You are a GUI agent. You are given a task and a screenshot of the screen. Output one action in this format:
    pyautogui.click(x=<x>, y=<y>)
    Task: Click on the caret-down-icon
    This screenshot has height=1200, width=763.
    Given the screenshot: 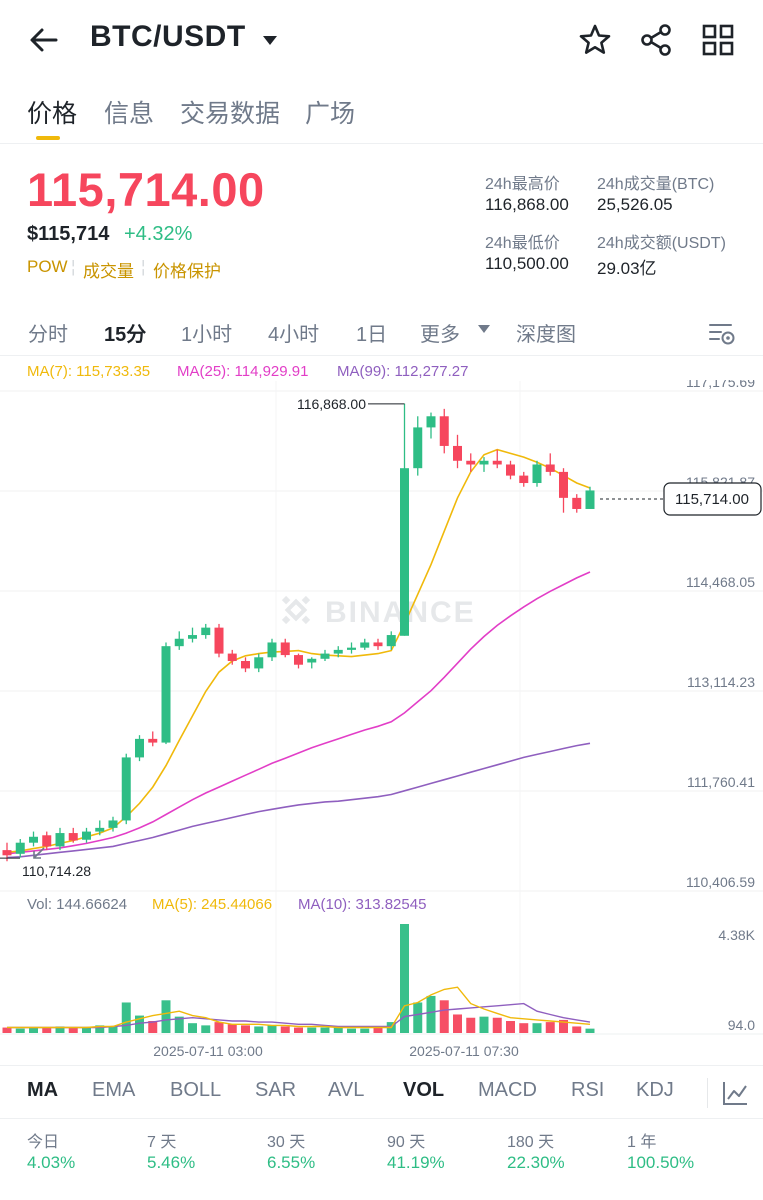 What is the action you would take?
    pyautogui.click(x=270, y=40)
    